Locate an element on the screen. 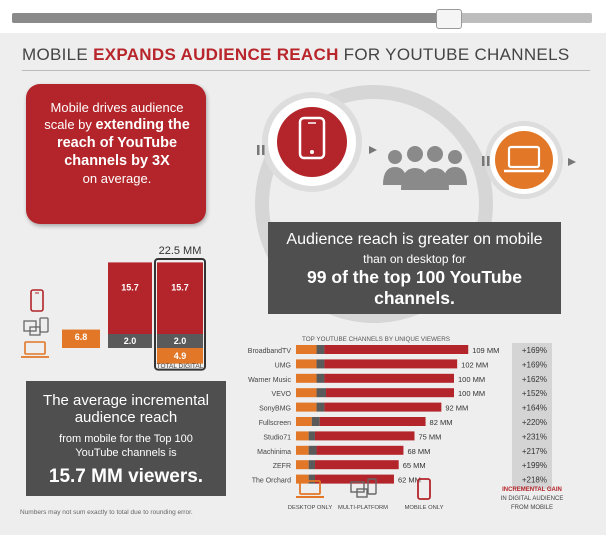 The width and height of the screenshot is (606, 535). desktop-device-icon is located at coordinates (35, 349).